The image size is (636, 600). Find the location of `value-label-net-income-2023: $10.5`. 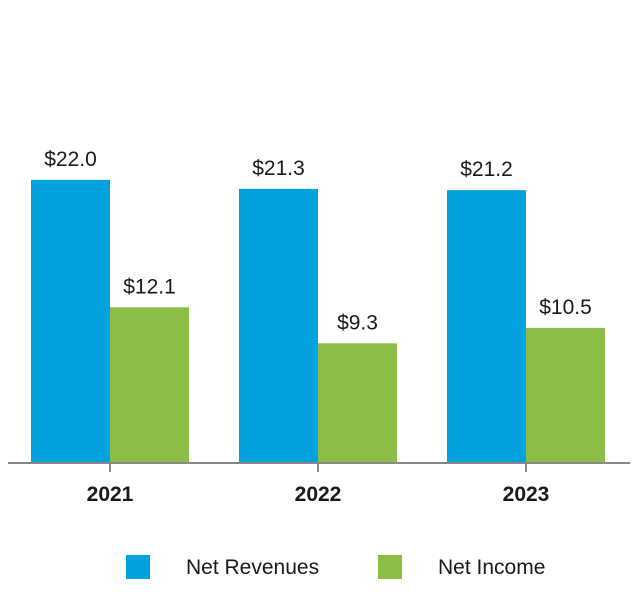

value-label-net-income-2023: $10.5 is located at coordinates (565, 307).